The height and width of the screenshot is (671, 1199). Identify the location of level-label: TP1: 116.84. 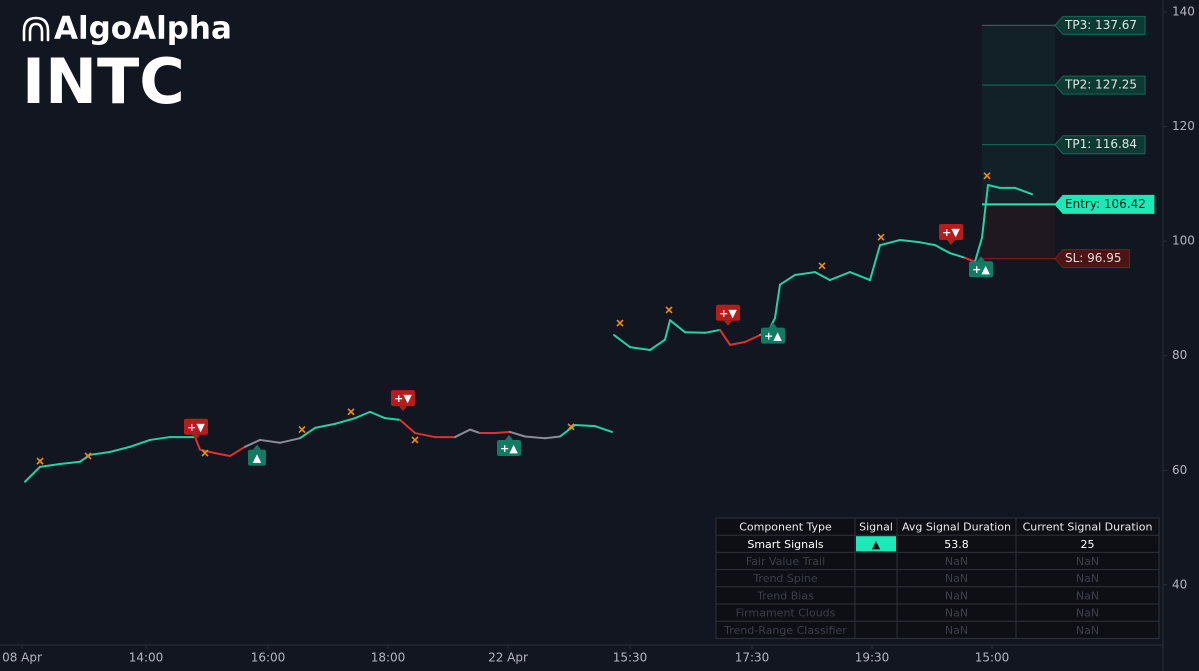
(1100, 144).